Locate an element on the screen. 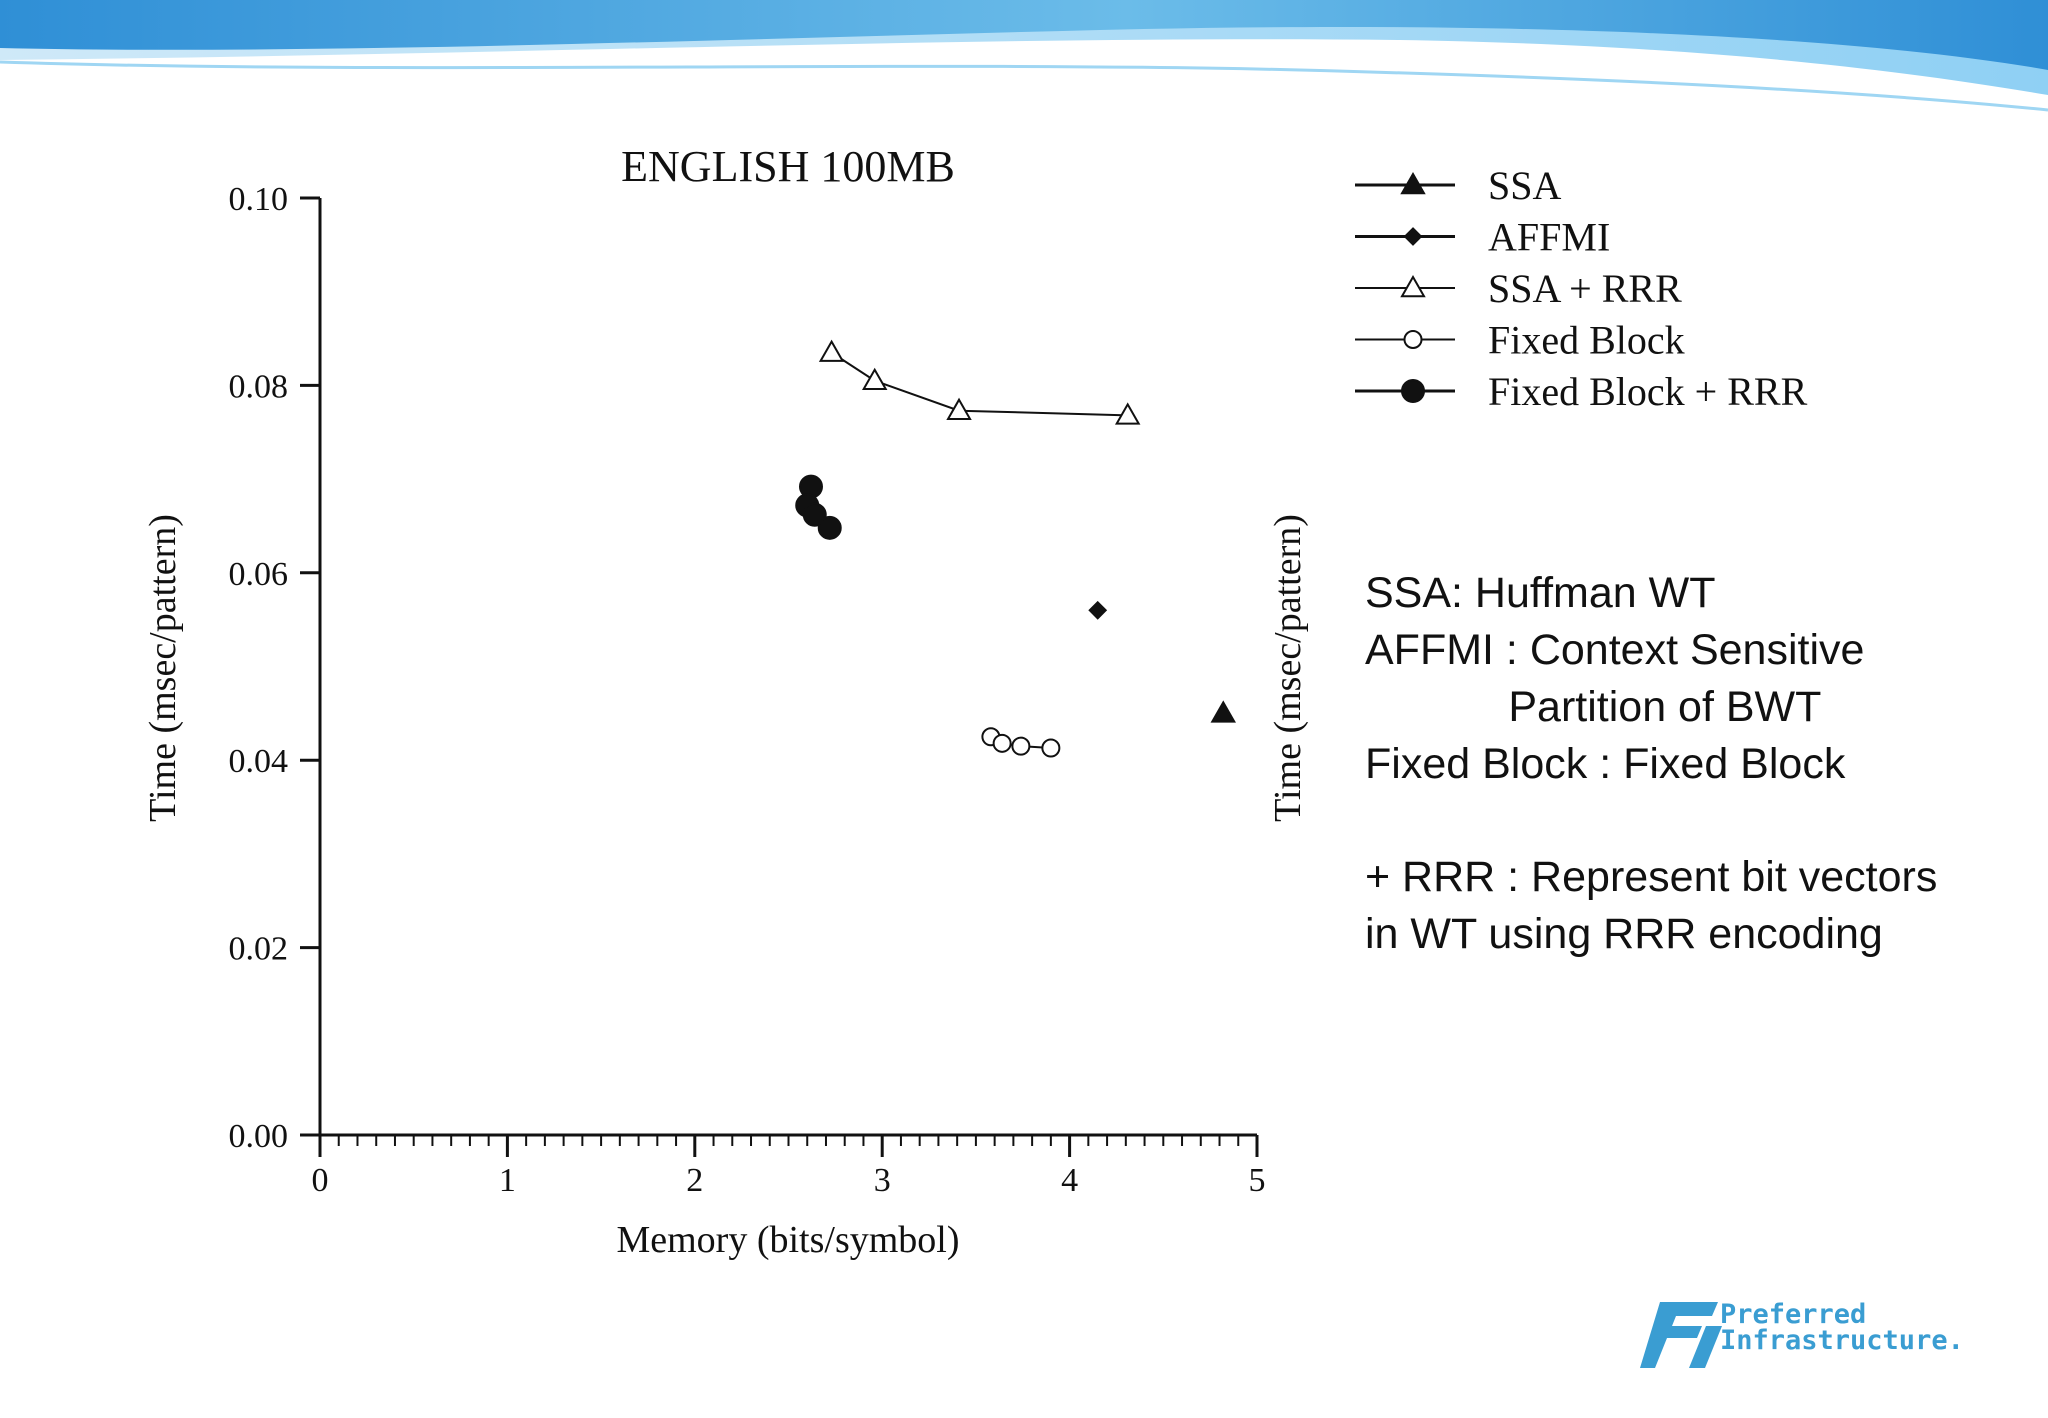 Image resolution: width=2048 pixels, height=1418 pixels. legend-item: AFFMI is located at coordinates (1482, 237).